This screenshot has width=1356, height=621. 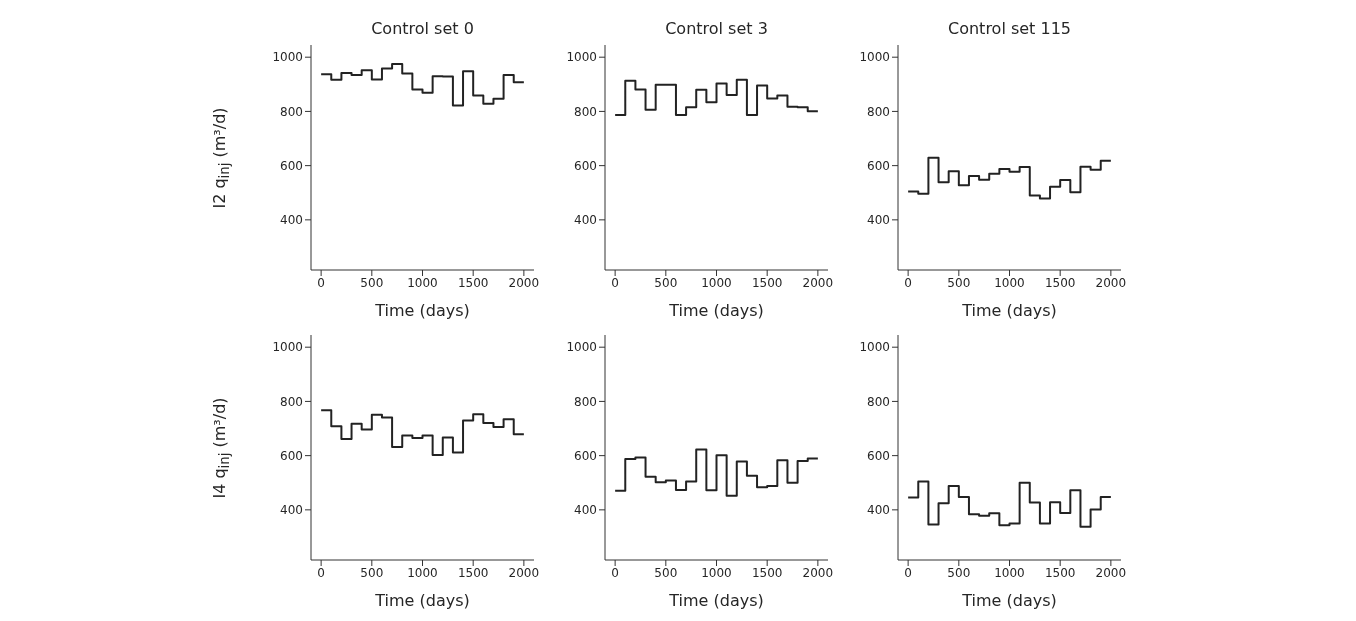 What do you see at coordinates (1009, 28) in the screenshot?
I see `chart-title: Control set 115` at bounding box center [1009, 28].